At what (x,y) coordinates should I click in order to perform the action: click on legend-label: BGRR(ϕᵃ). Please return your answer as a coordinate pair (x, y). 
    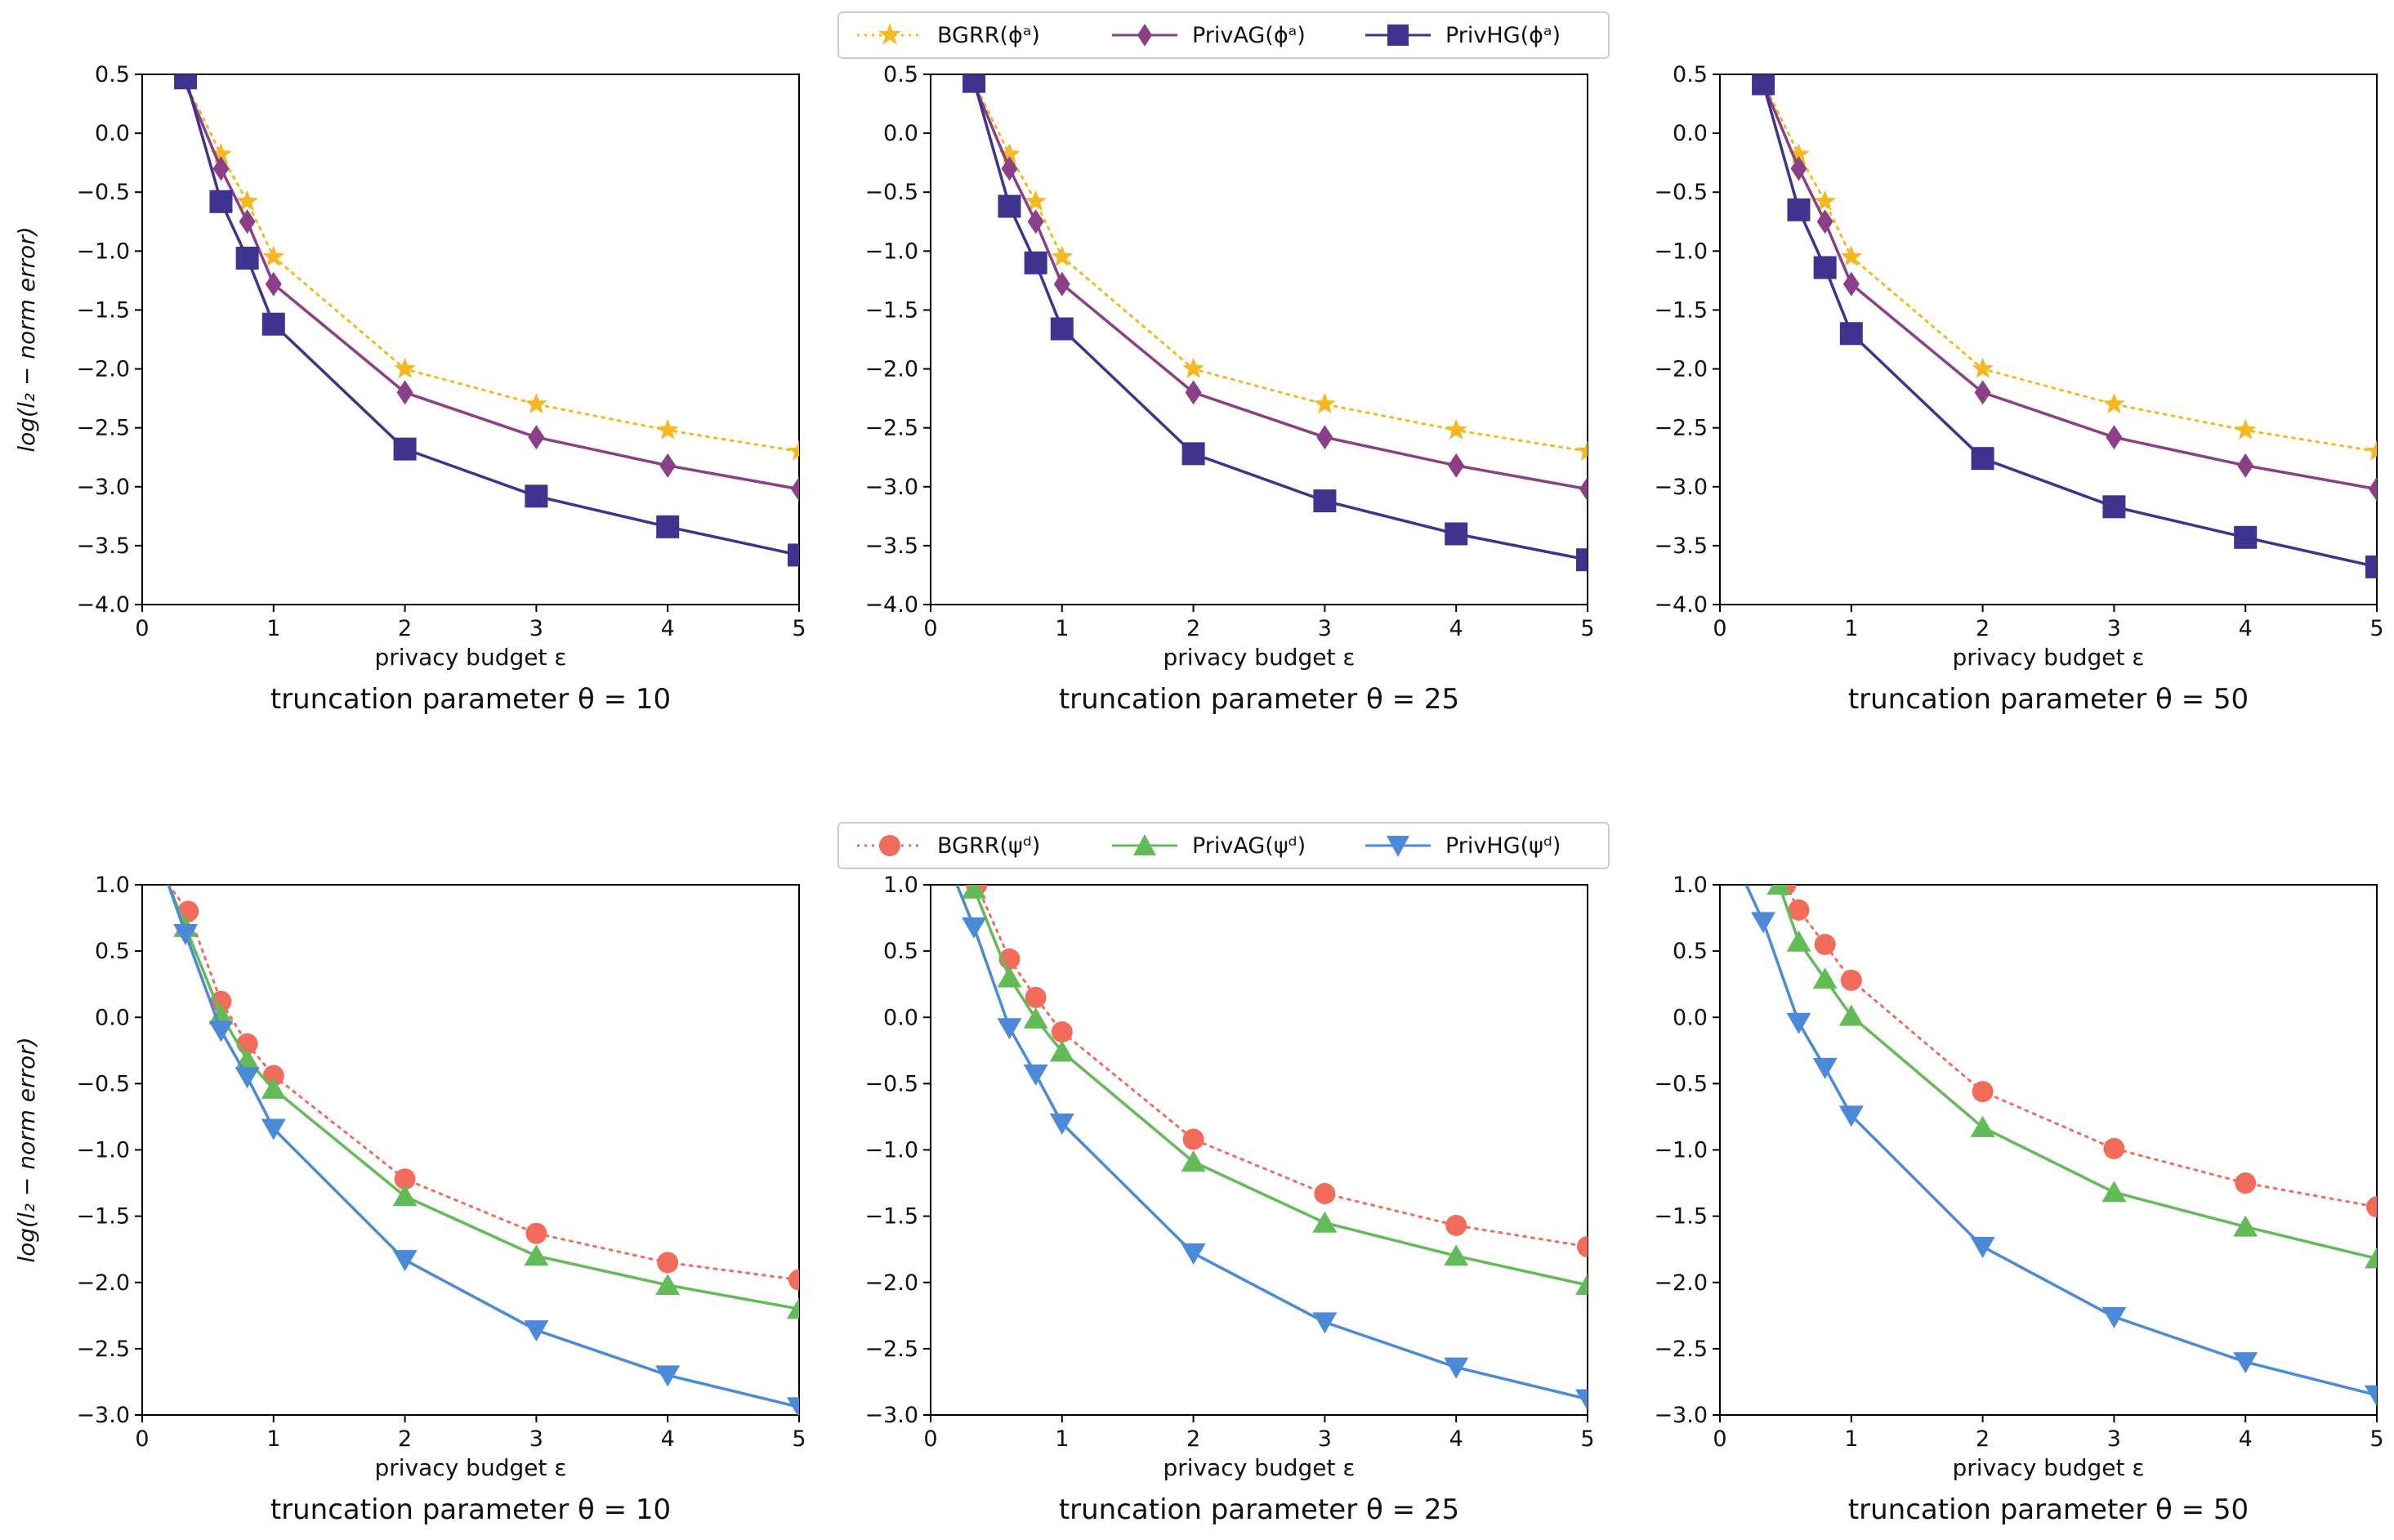
    Looking at the image, I should click on (988, 35).